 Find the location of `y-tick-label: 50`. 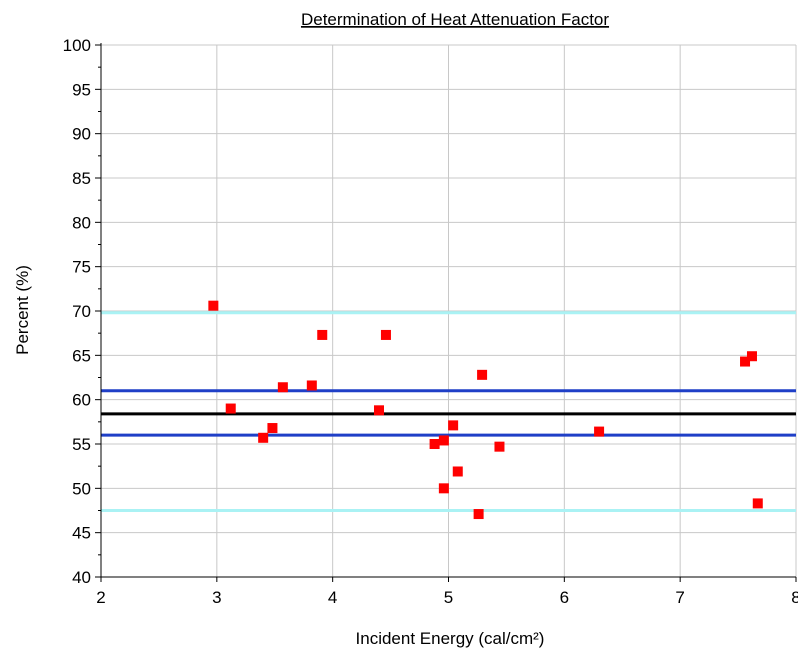

y-tick-label: 50 is located at coordinates (81, 488).